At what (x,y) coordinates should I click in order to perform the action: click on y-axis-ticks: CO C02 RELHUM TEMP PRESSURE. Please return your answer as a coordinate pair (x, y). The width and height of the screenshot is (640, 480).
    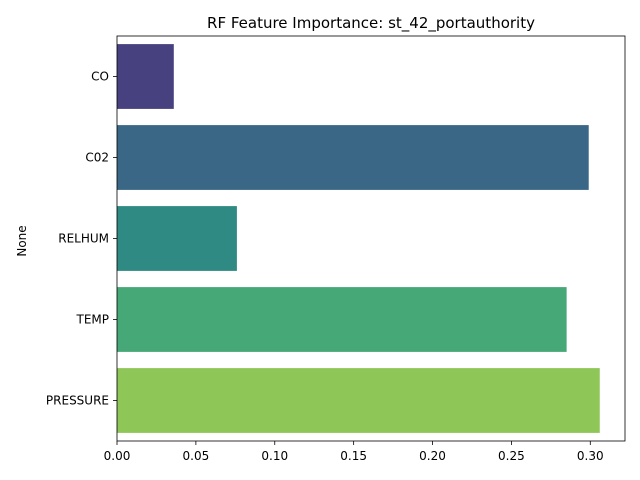
    Looking at the image, I should click on (81, 239).